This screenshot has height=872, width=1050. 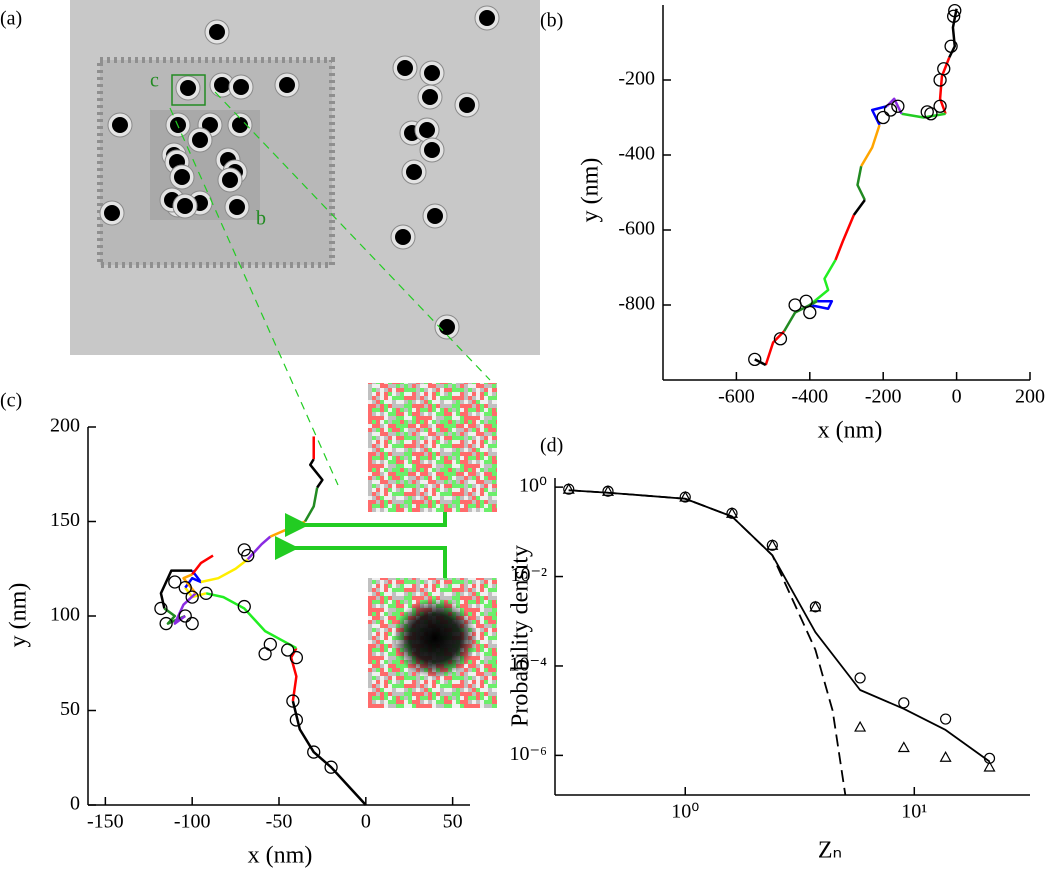 What do you see at coordinates (528, 575) in the screenshot?
I see `y-tick-label: 10⁻²` at bounding box center [528, 575].